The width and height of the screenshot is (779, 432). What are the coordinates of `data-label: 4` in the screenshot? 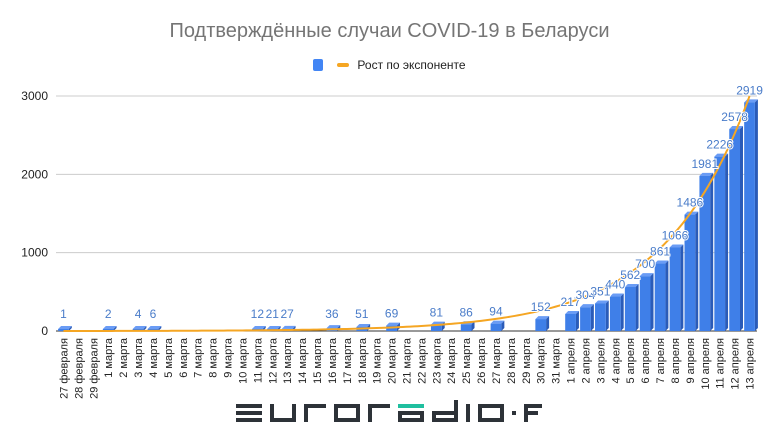 It's located at (138, 314).